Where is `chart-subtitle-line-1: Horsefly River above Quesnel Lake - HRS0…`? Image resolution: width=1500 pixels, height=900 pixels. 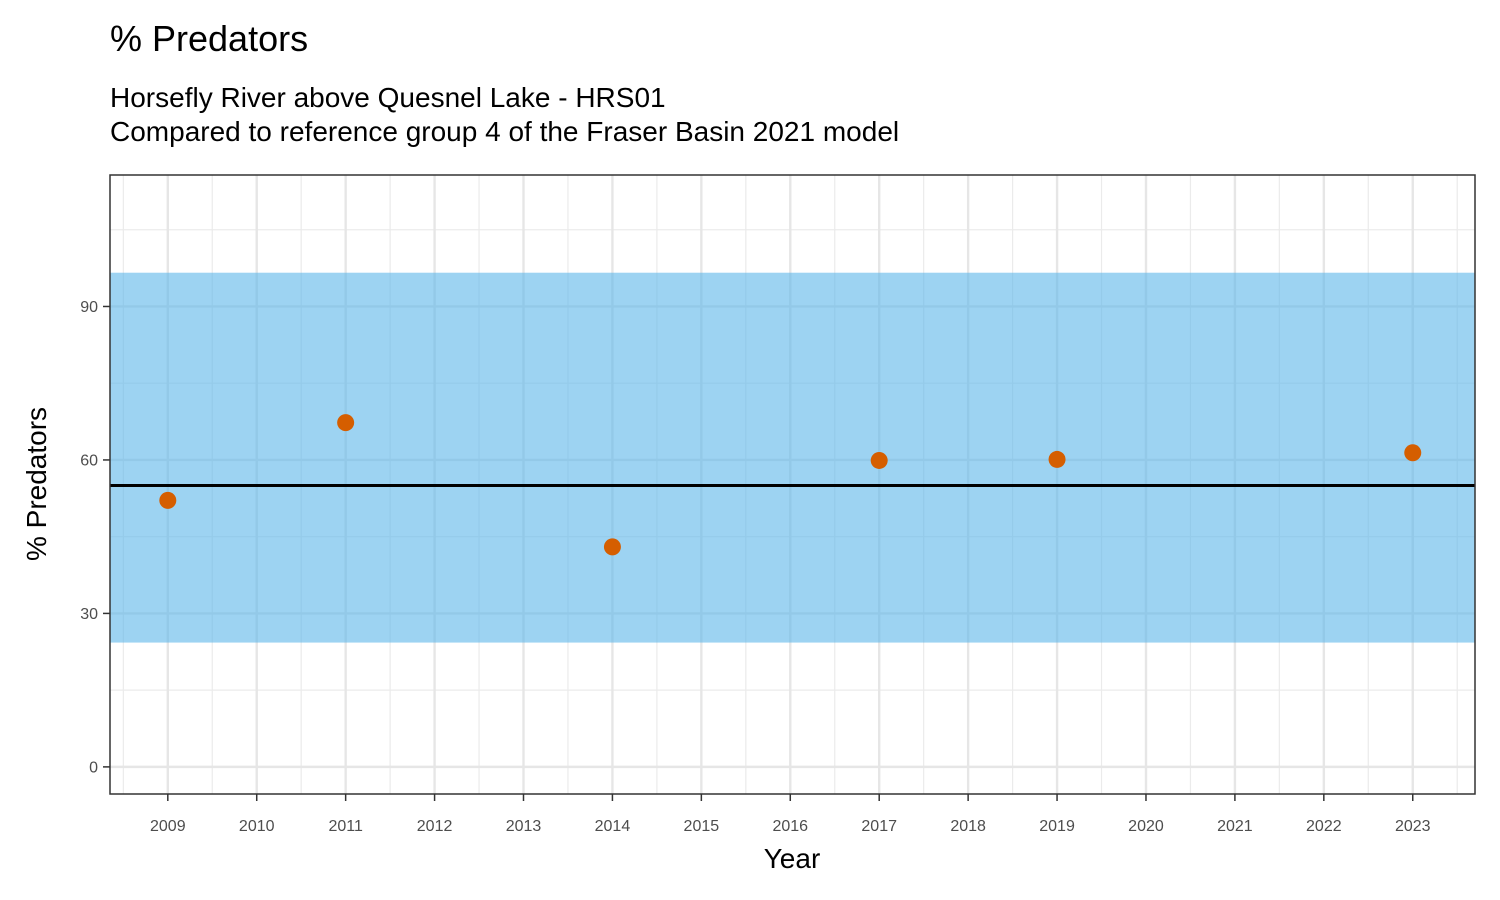
chart-subtitle-line-1: Horsefly River above Quesnel Lake - HRS0… is located at coordinates (388, 97).